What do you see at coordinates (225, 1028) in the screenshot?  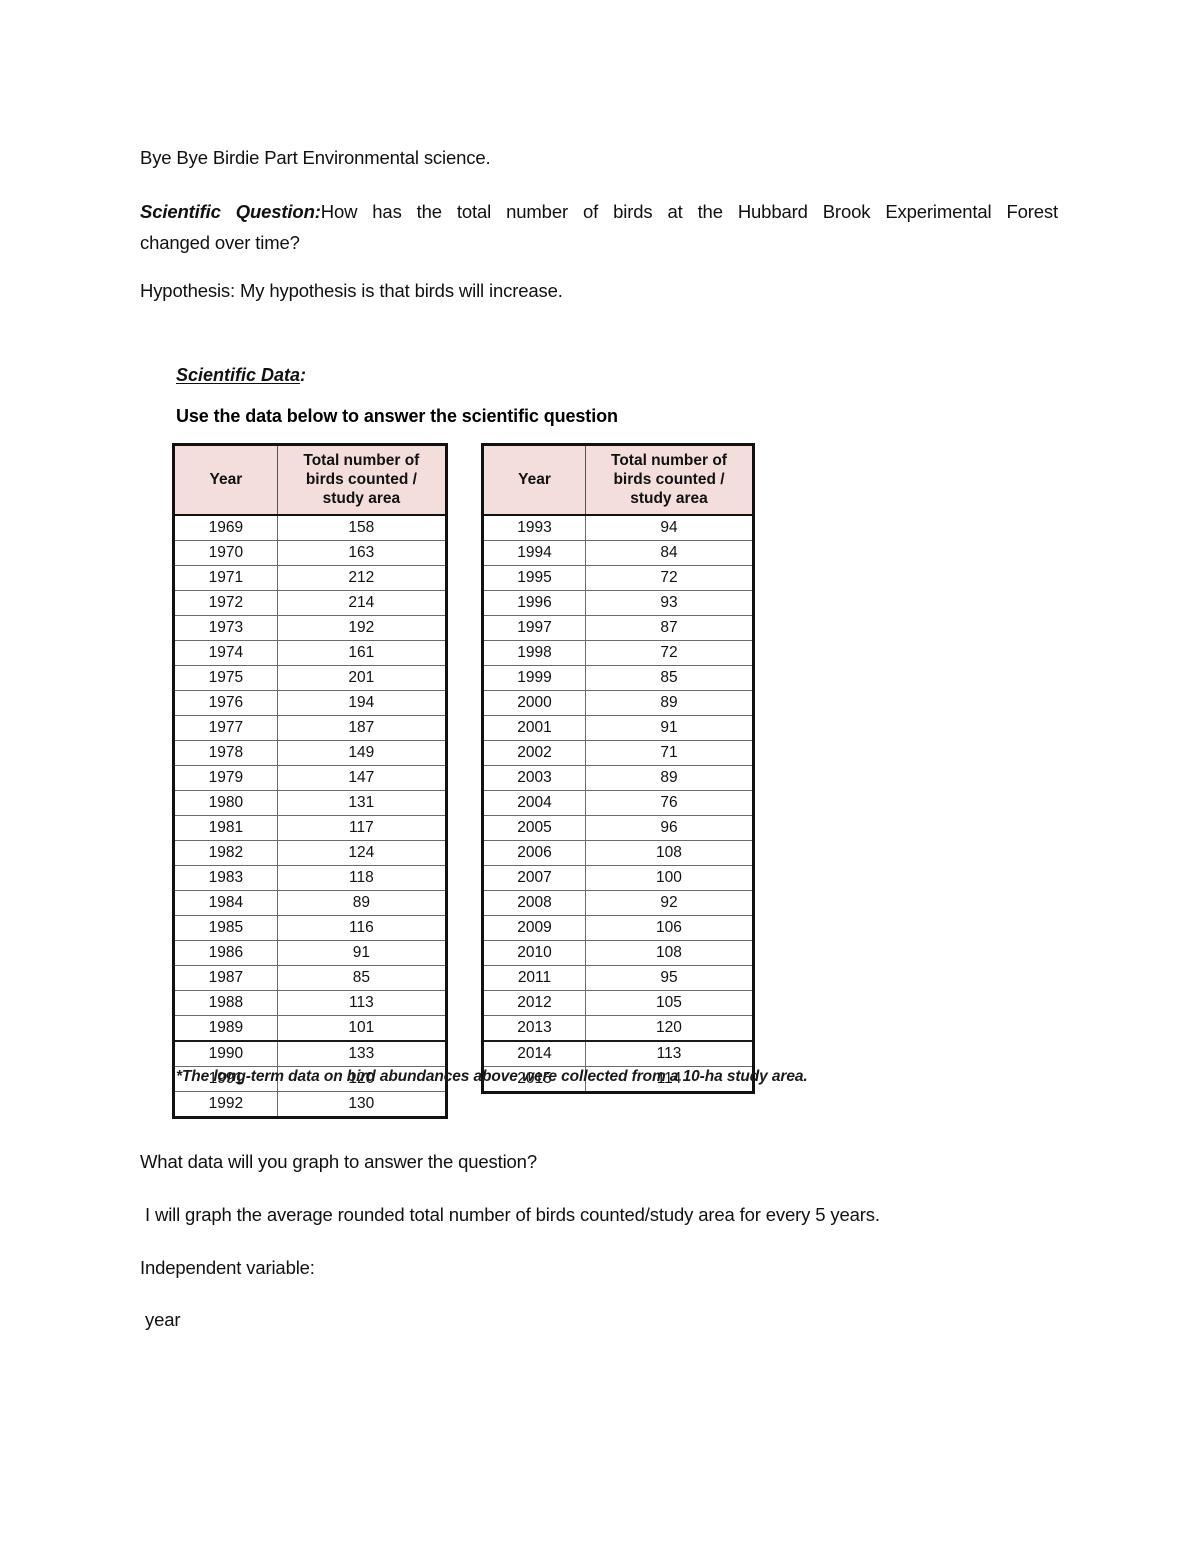 I see `cell-year: 1989` at bounding box center [225, 1028].